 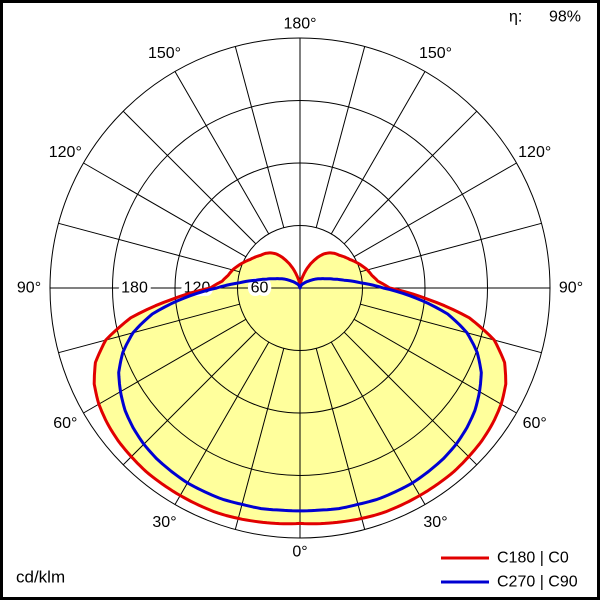 What do you see at coordinates (571, 288) in the screenshot?
I see `angle-label-90-right: 90°` at bounding box center [571, 288].